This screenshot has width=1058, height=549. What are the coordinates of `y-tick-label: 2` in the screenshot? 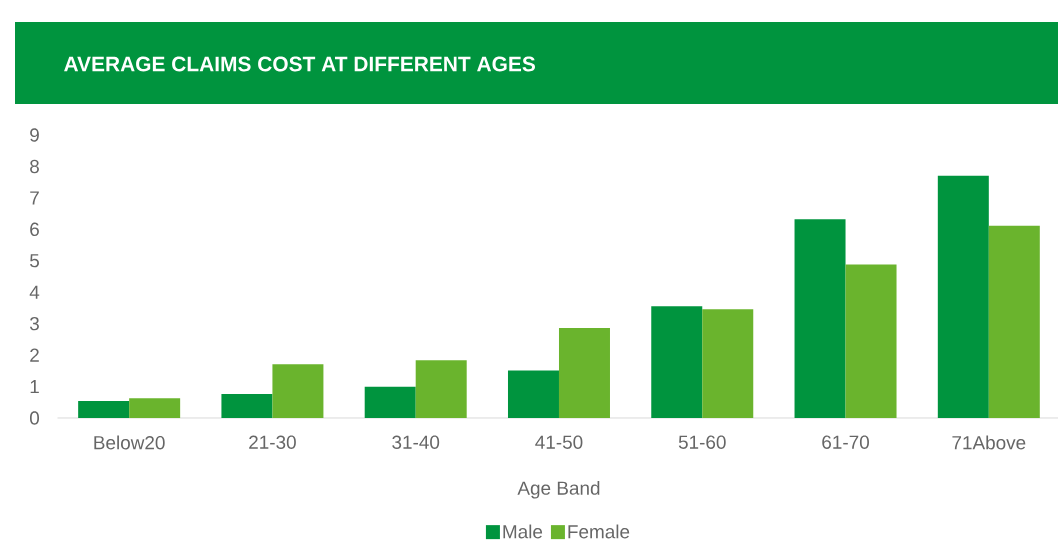 It's located at (34, 355).